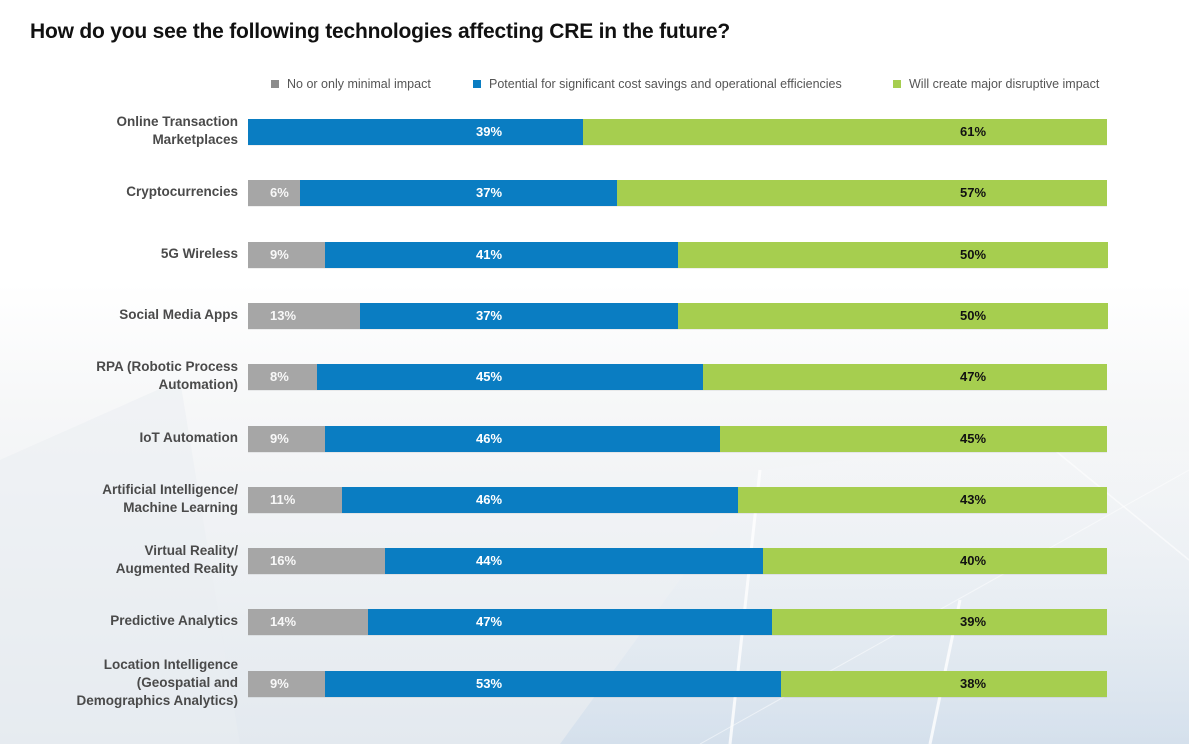  Describe the element at coordinates (489, 621) in the screenshot. I see `data-label-cost: 47%` at that location.